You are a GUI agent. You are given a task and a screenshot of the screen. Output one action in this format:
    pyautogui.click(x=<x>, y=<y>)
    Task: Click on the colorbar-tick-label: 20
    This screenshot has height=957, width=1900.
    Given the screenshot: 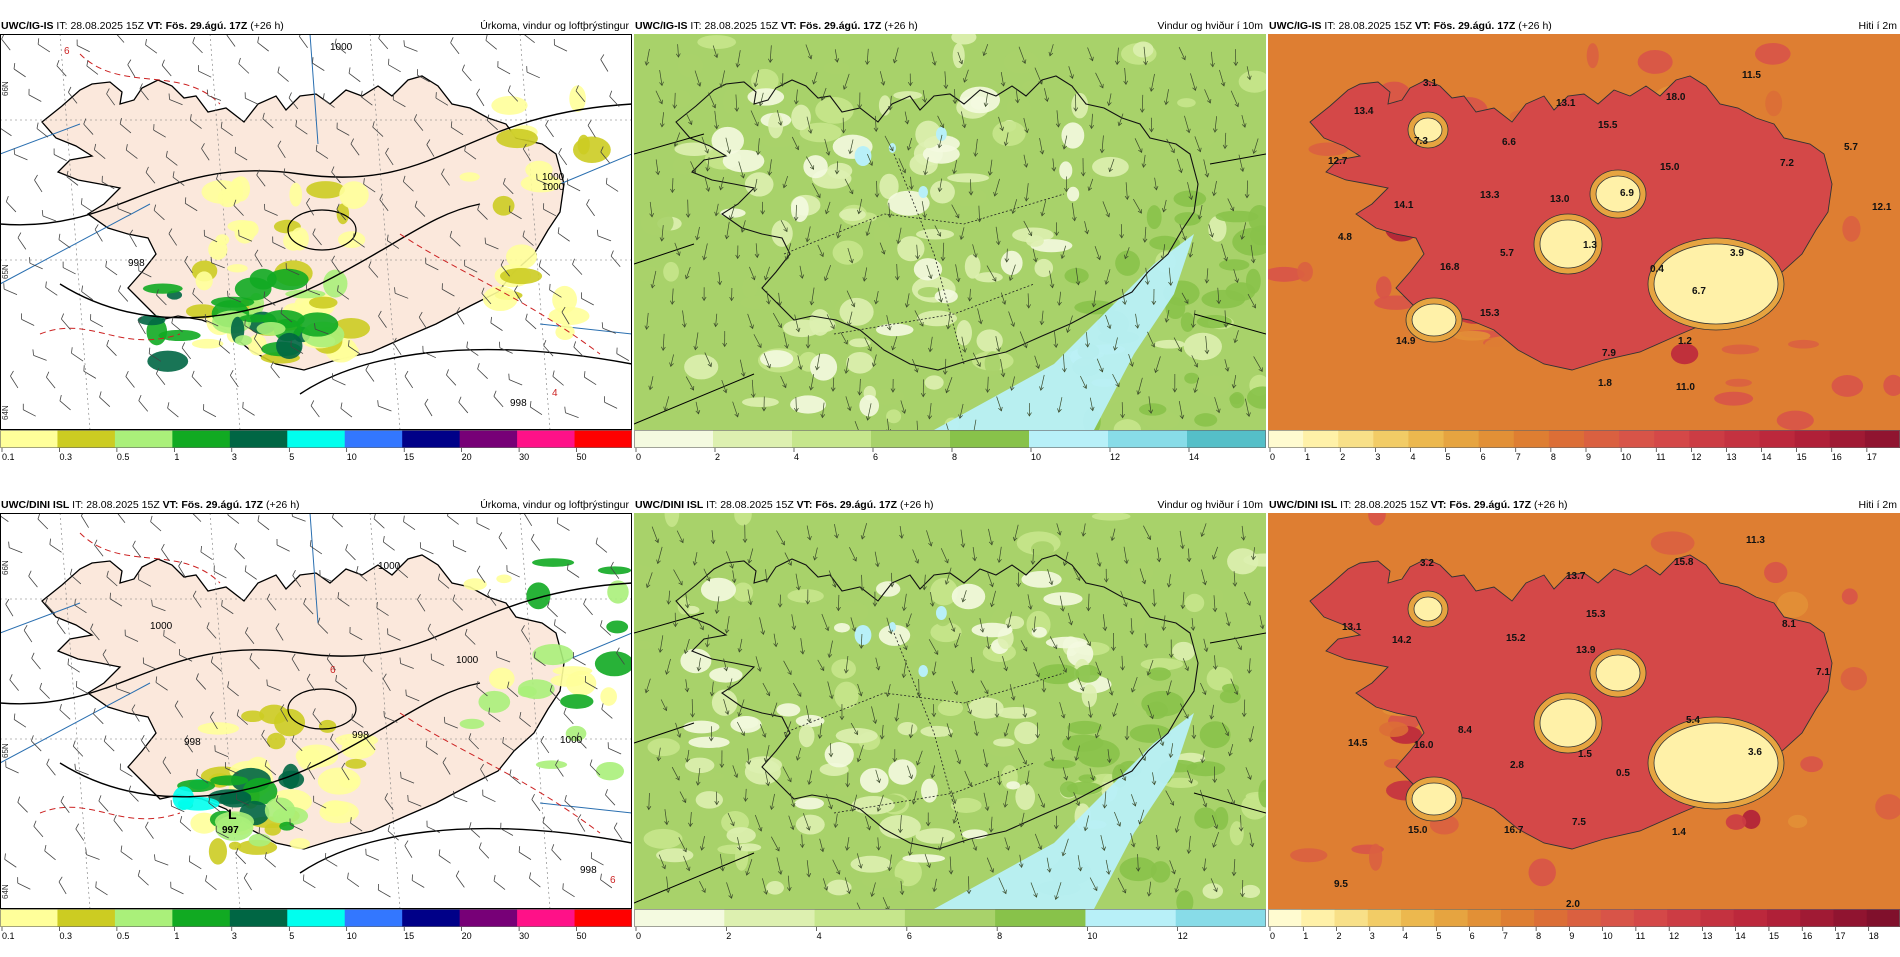 What is the action you would take?
    pyautogui.click(x=467, y=457)
    